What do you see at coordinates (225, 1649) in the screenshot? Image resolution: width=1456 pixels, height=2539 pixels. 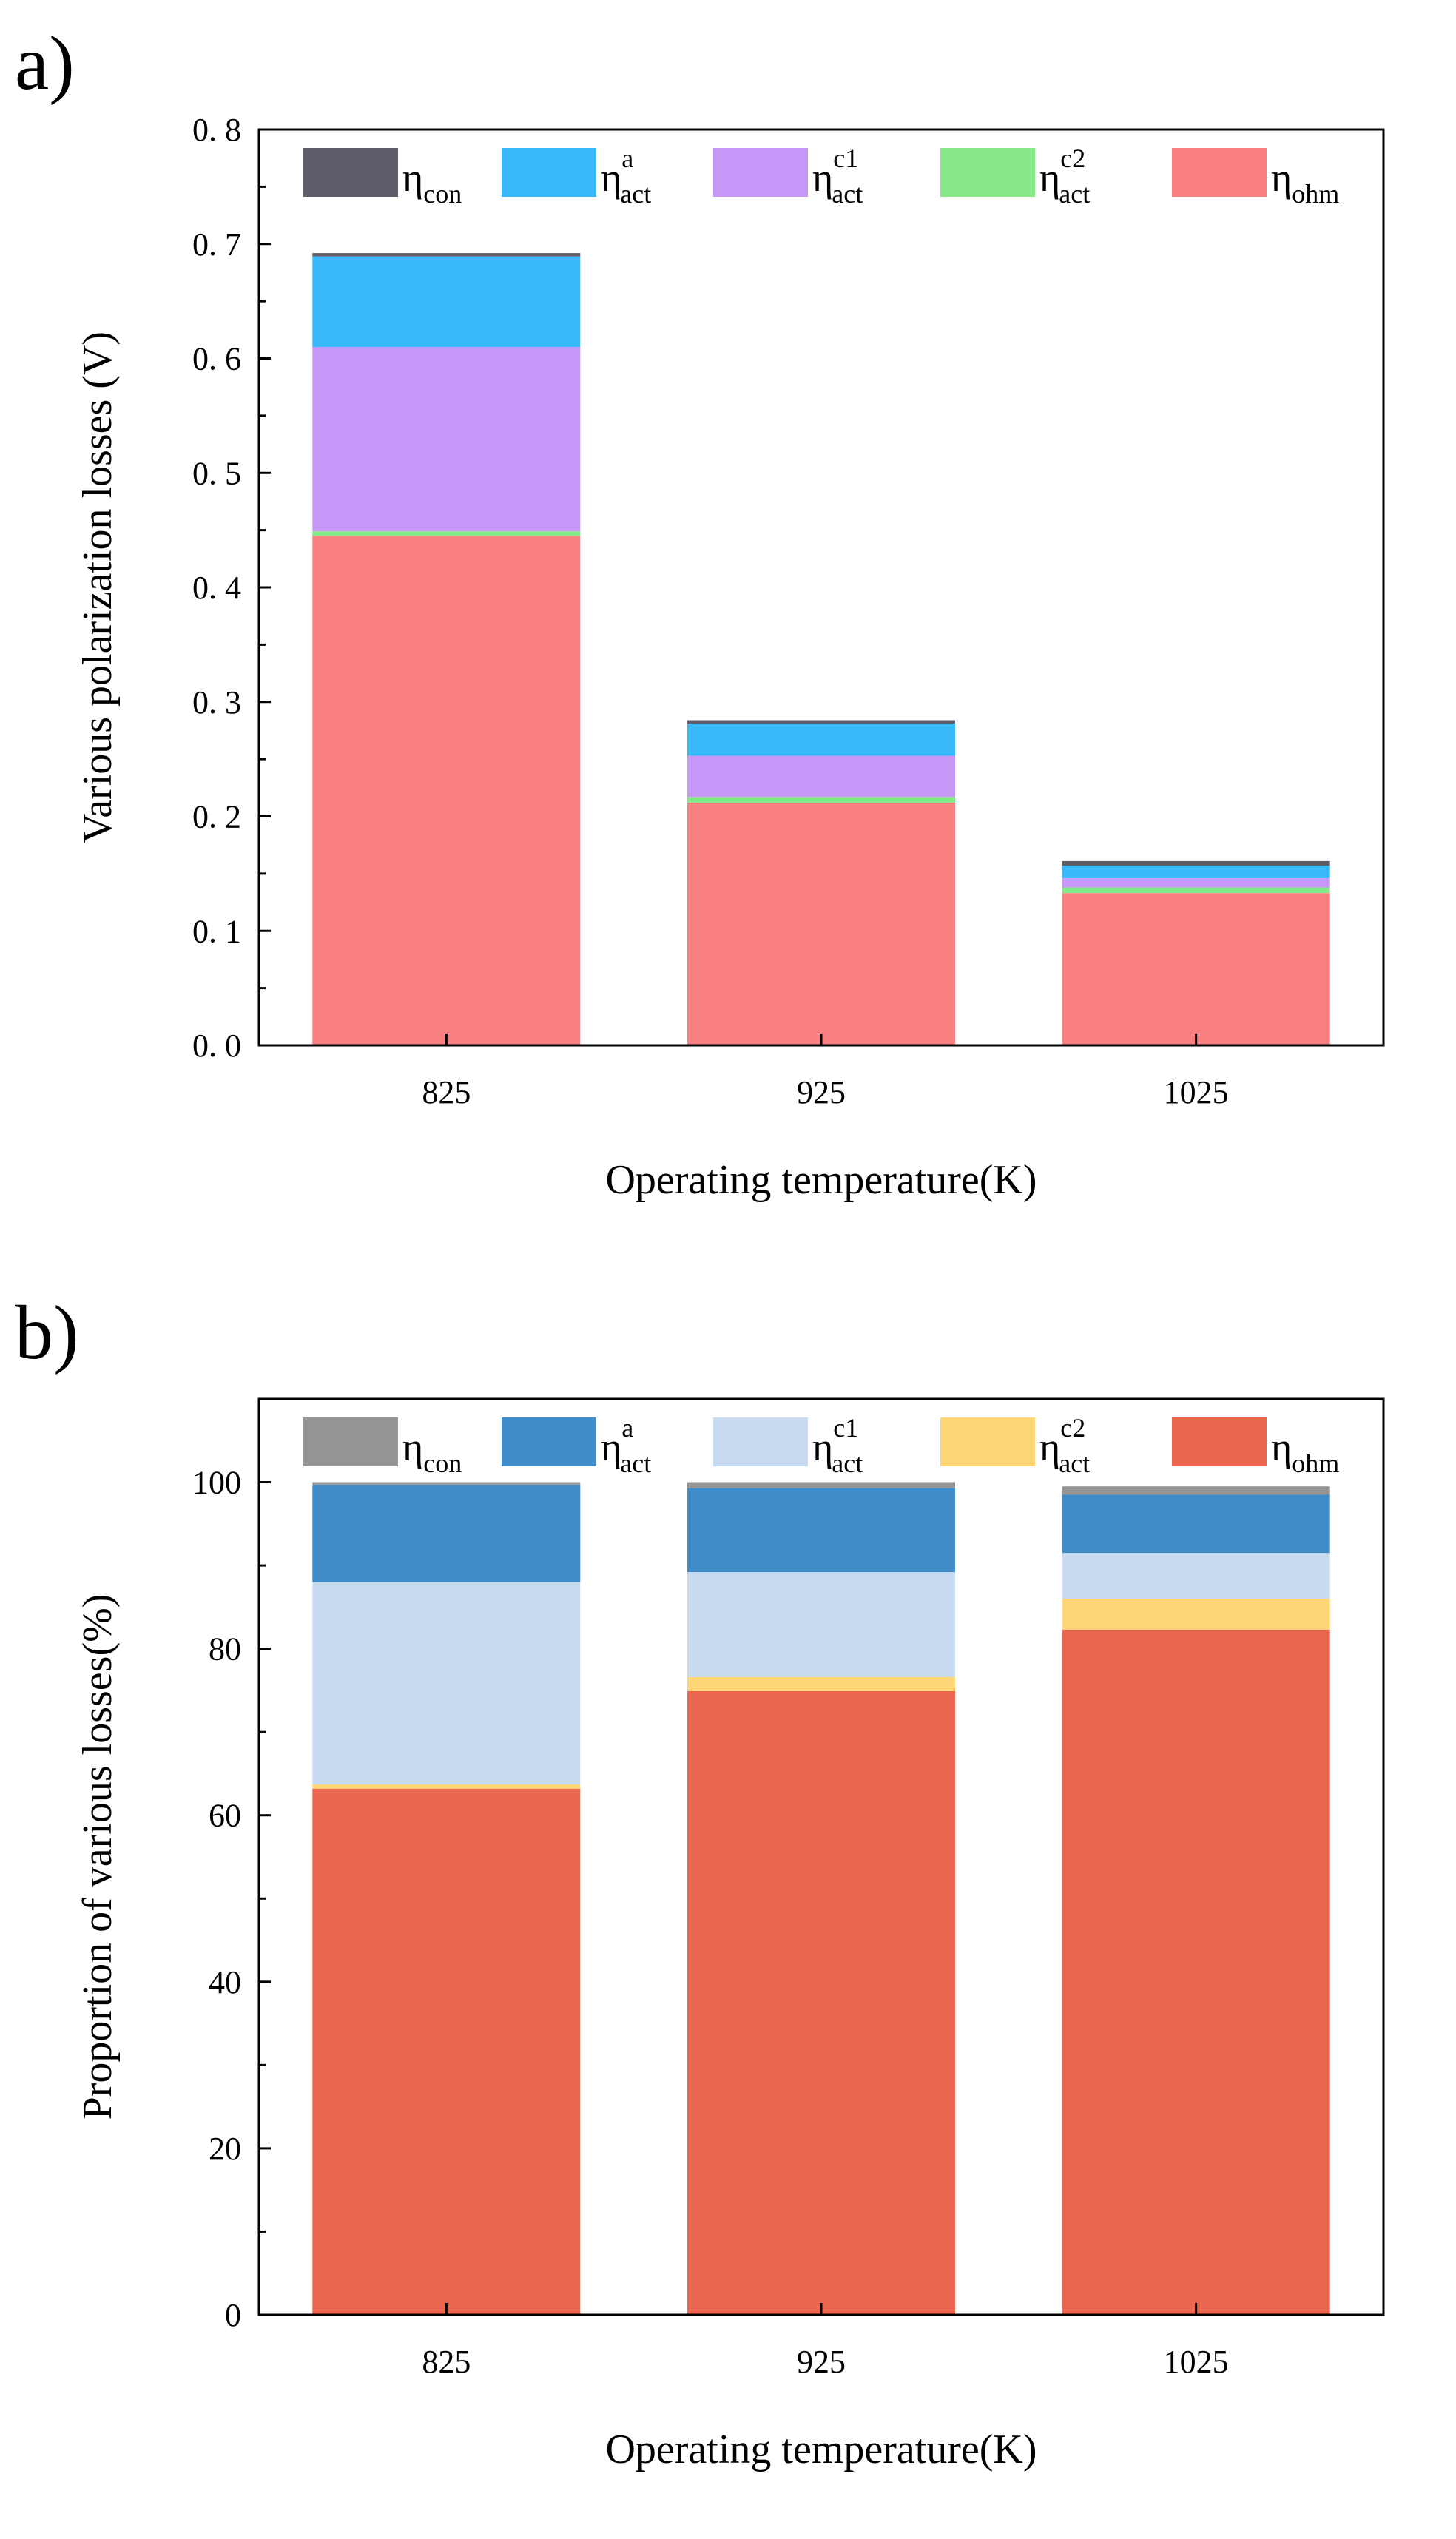 I see `y-tick-label: 80` at bounding box center [225, 1649].